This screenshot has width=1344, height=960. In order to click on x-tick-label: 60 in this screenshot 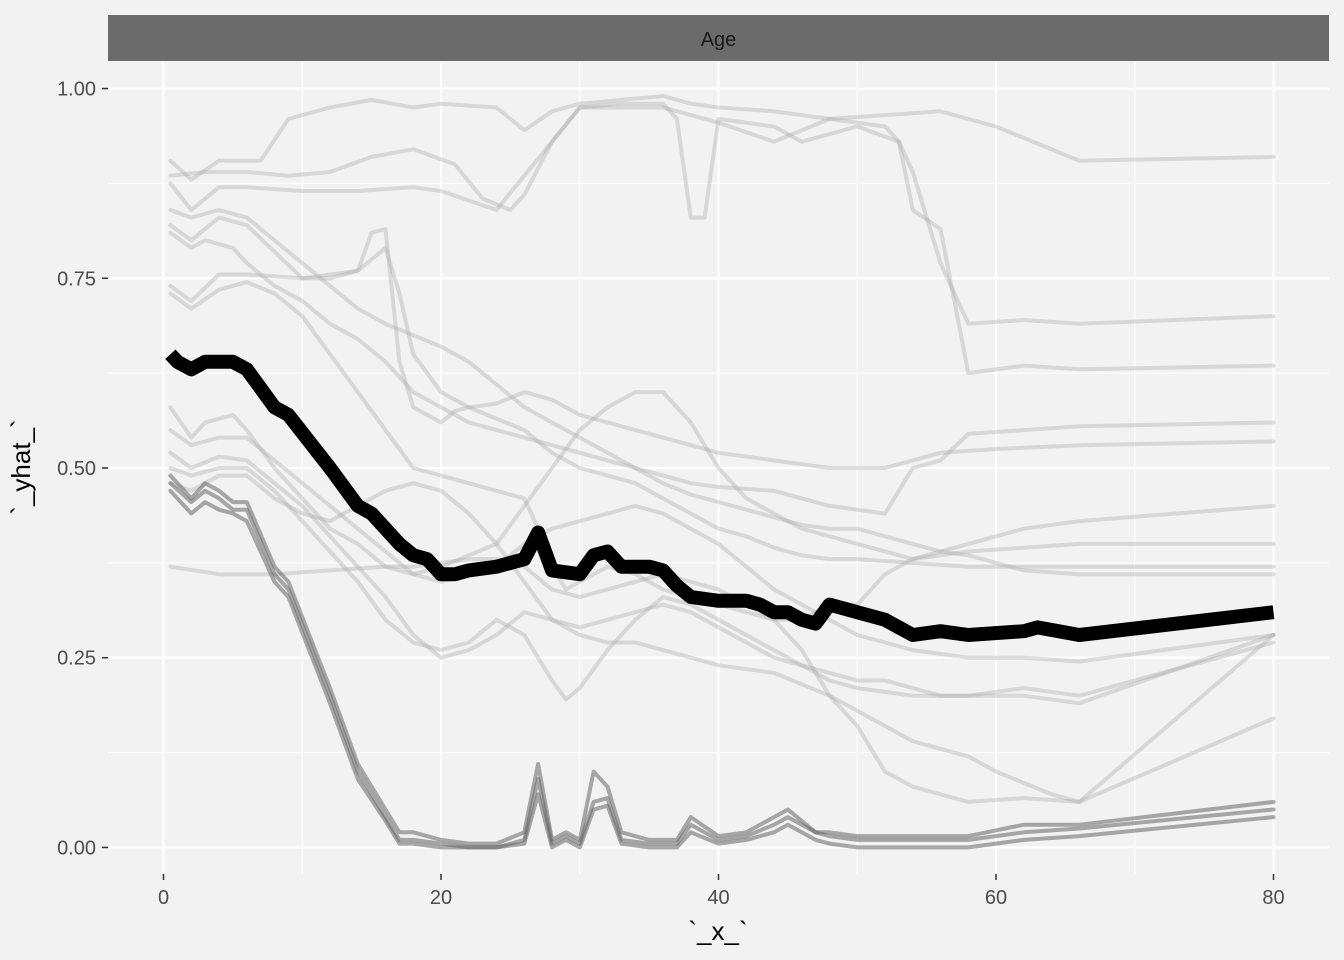, I will do `click(996, 898)`.